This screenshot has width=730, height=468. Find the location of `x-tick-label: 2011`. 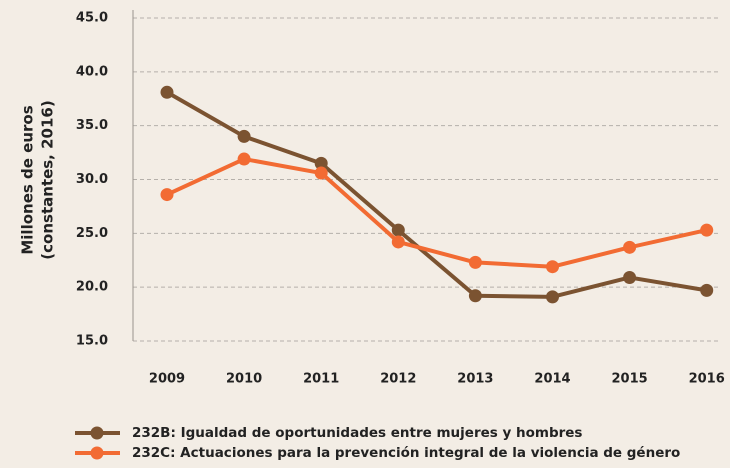

x-tick-label: 2011 is located at coordinates (321, 379).